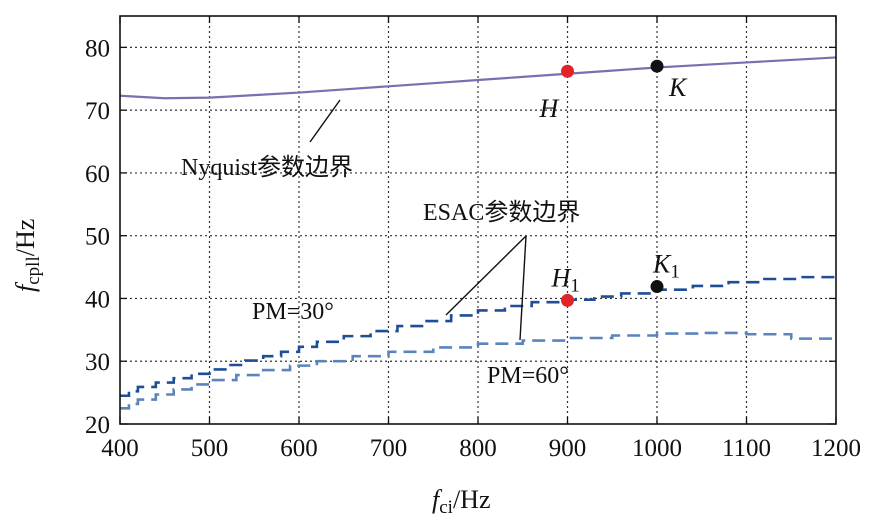 This screenshot has width=869, height=521. What do you see at coordinates (528, 376) in the screenshot?
I see `pm60-annotation: PM=60°` at bounding box center [528, 376].